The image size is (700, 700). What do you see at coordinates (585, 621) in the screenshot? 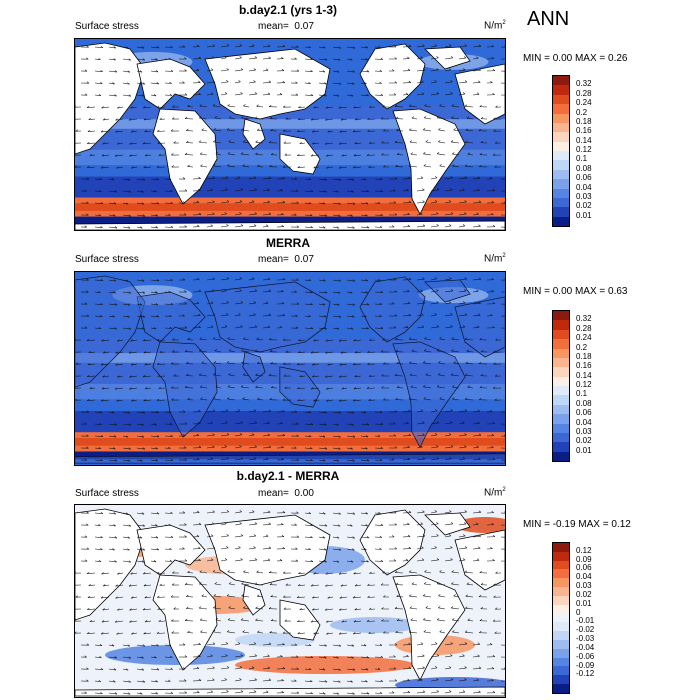
I see `colorbar-tick-label: -0.01` at bounding box center [585, 621].